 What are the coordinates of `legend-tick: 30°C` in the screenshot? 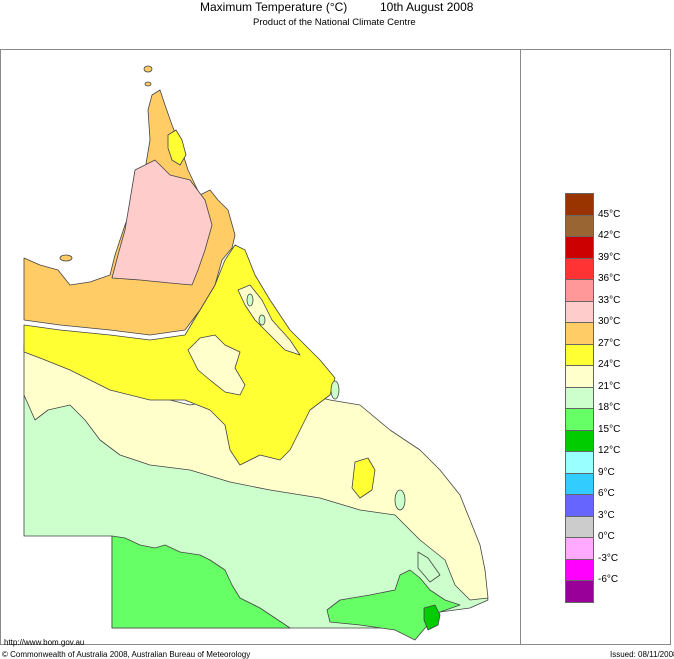 It's located at (609, 321).